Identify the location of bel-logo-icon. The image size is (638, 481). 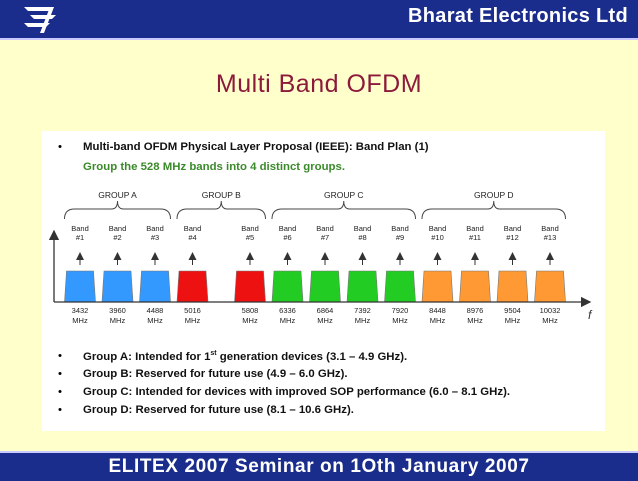
(40, 20).